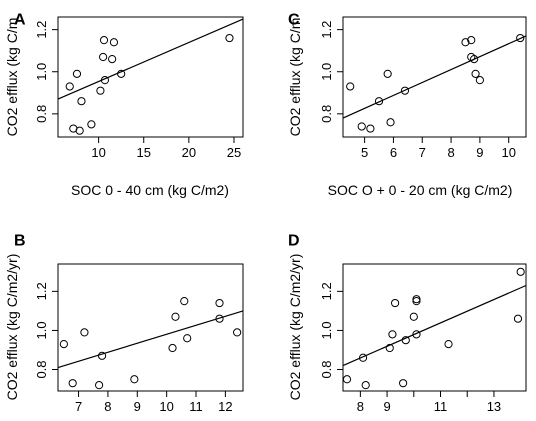  Describe the element at coordinates (150, 59) in the screenshot. I see `regression-line-a` at that location.